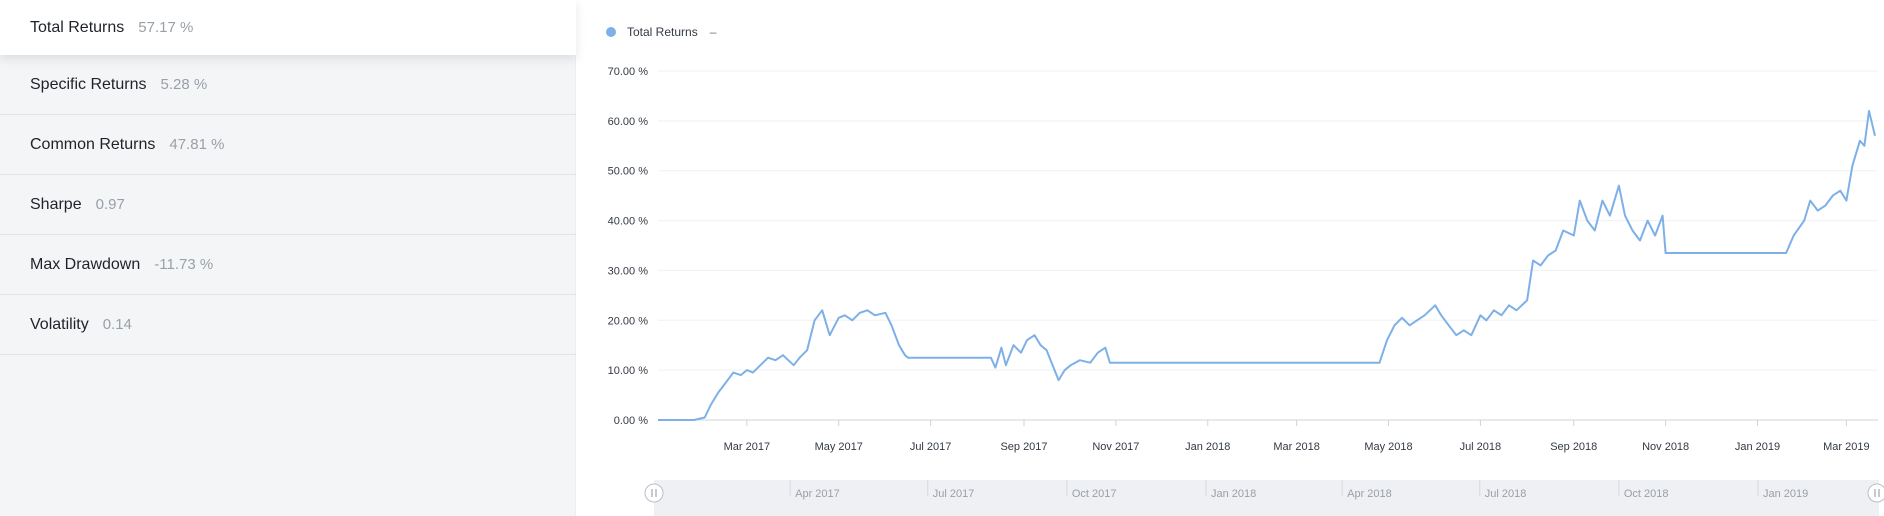 Image resolution: width=1884 pixels, height=516 pixels. I want to click on legend-item-total-returns: Total Returns –, so click(661, 32).